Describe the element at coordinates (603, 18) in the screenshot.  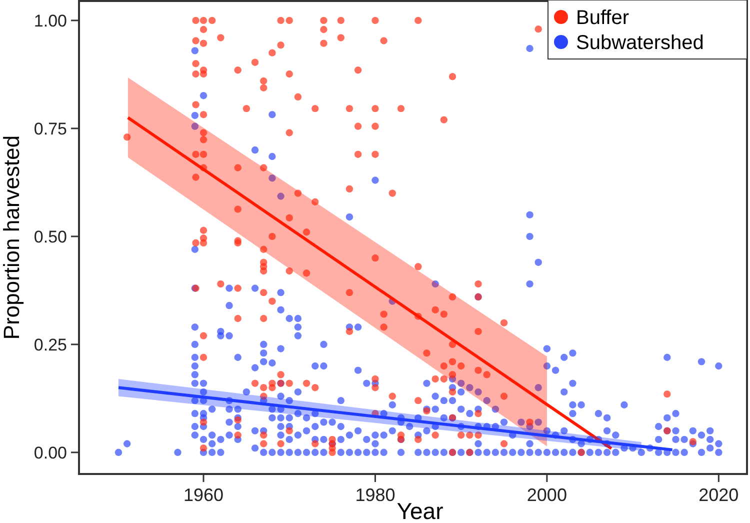
I see `legend-label: Buffer` at that location.